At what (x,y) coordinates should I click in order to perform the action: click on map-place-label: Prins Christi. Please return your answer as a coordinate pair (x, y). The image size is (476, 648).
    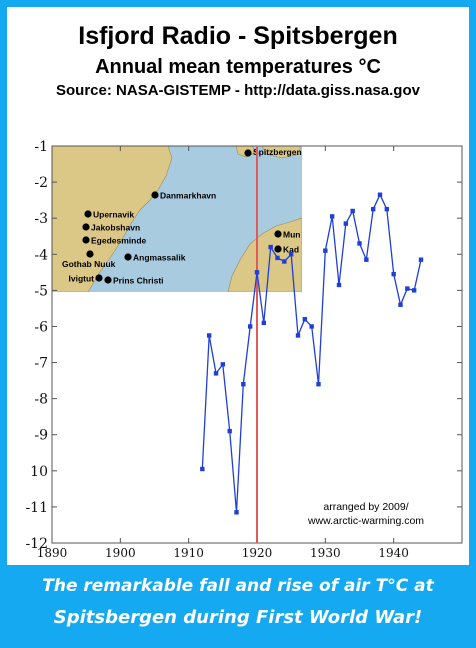
    Looking at the image, I should click on (138, 281).